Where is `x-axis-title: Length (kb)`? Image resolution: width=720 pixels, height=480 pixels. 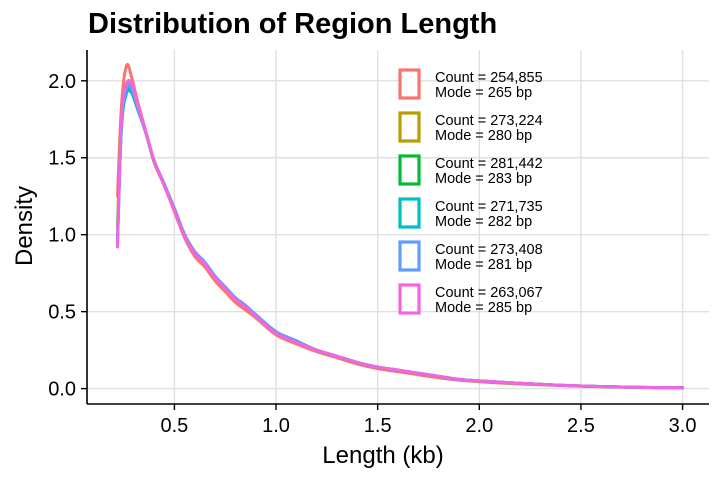
x-axis-title: Length (kb) is located at coordinates (382, 455).